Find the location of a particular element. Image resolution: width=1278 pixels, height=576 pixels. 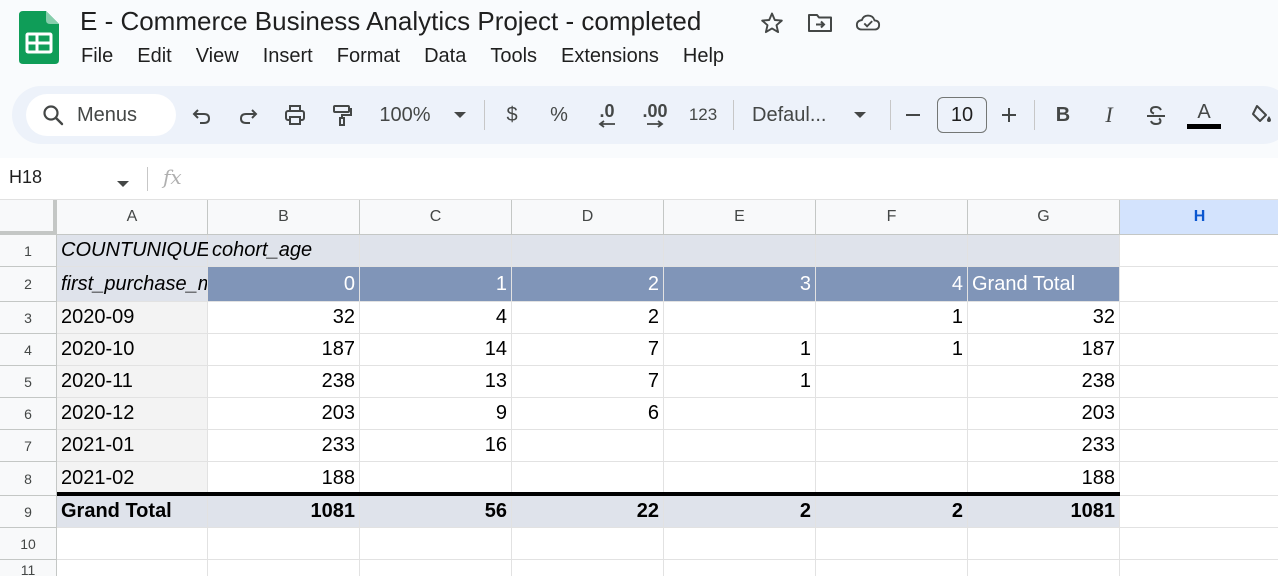

menu-tools: Tools is located at coordinates (514, 56).